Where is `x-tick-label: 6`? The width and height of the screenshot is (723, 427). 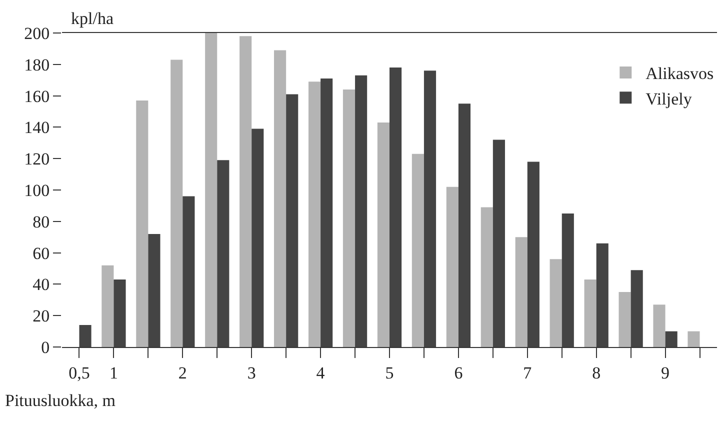 x-tick-label: 6 is located at coordinates (458, 373).